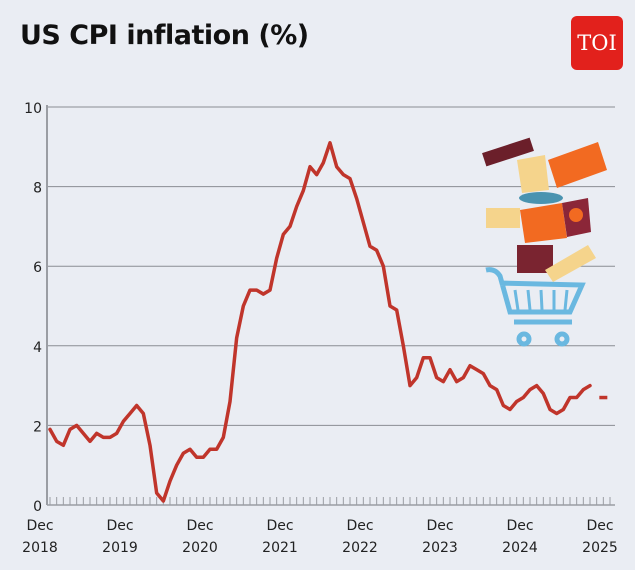 Image resolution: width=635 pixels, height=570 pixels. What do you see at coordinates (37, 268) in the screenshot?
I see `y-tick-label: 6` at bounding box center [37, 268].